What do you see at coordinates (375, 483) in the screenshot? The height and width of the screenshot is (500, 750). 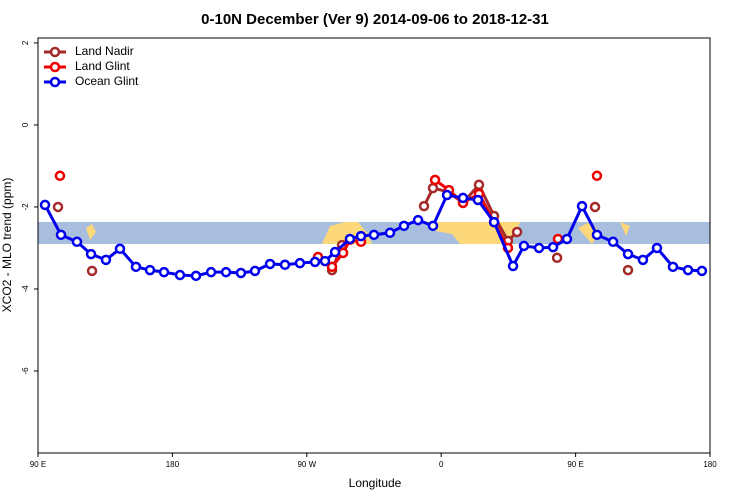 I see `x-axis-label: Longitude` at bounding box center [375, 483].